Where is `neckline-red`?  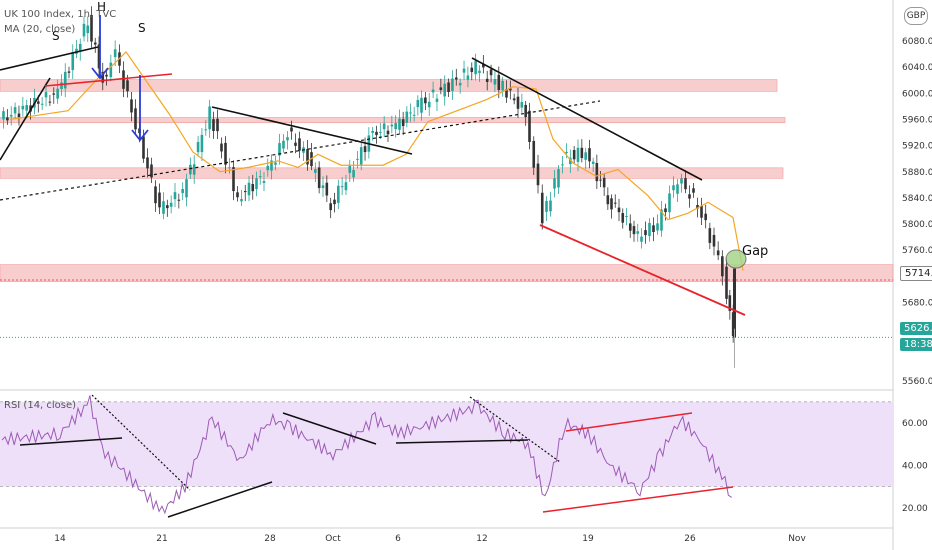 neckline-red is located at coordinates (108, 80).